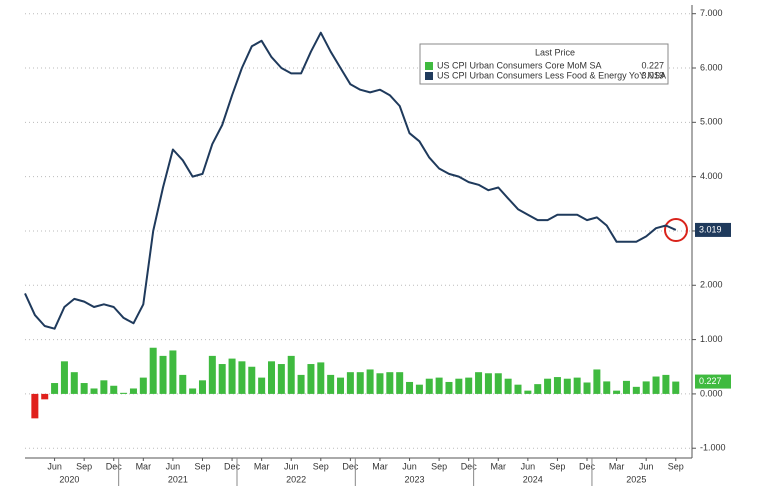  I want to click on legend-label: US CPI Urban Consumers Core MoM SA, so click(519, 65).